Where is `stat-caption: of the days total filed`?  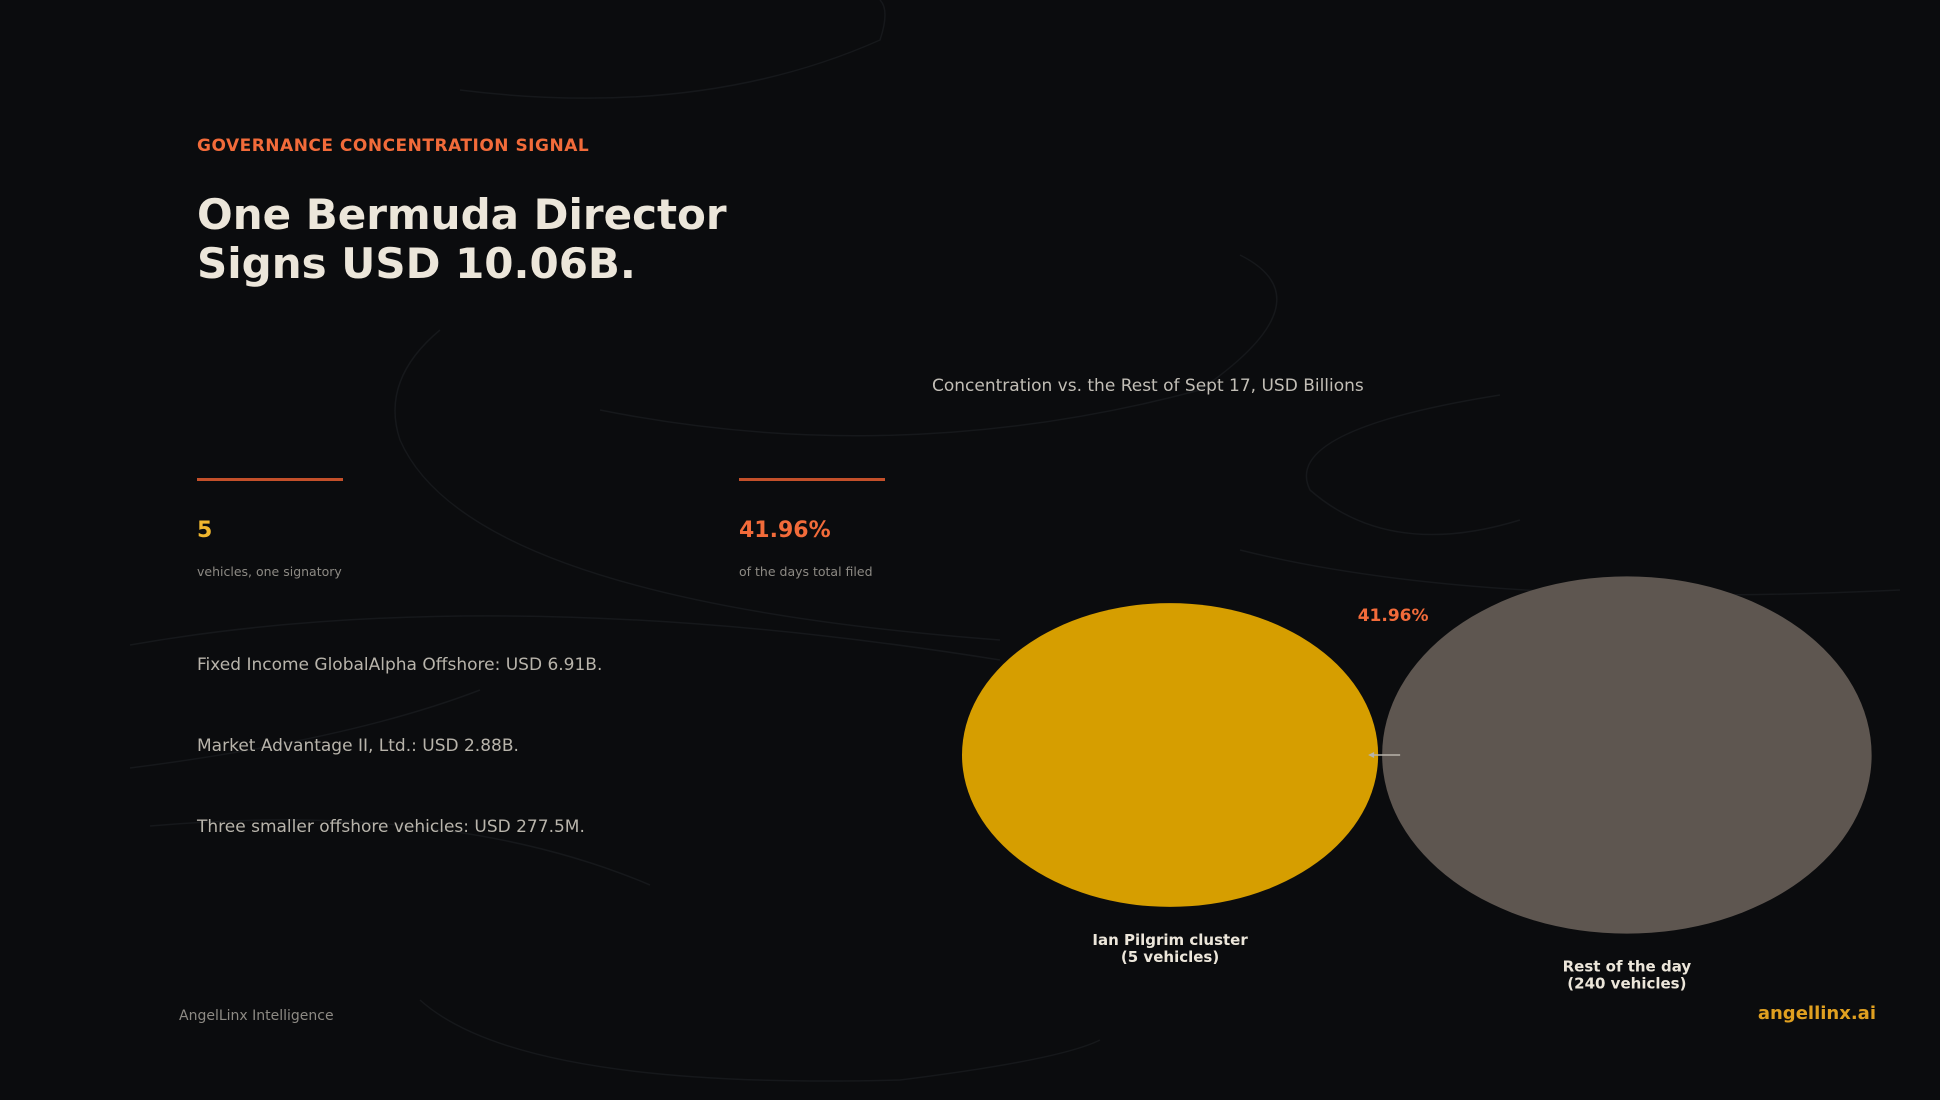 stat-caption: of the days total filed is located at coordinates (806, 571).